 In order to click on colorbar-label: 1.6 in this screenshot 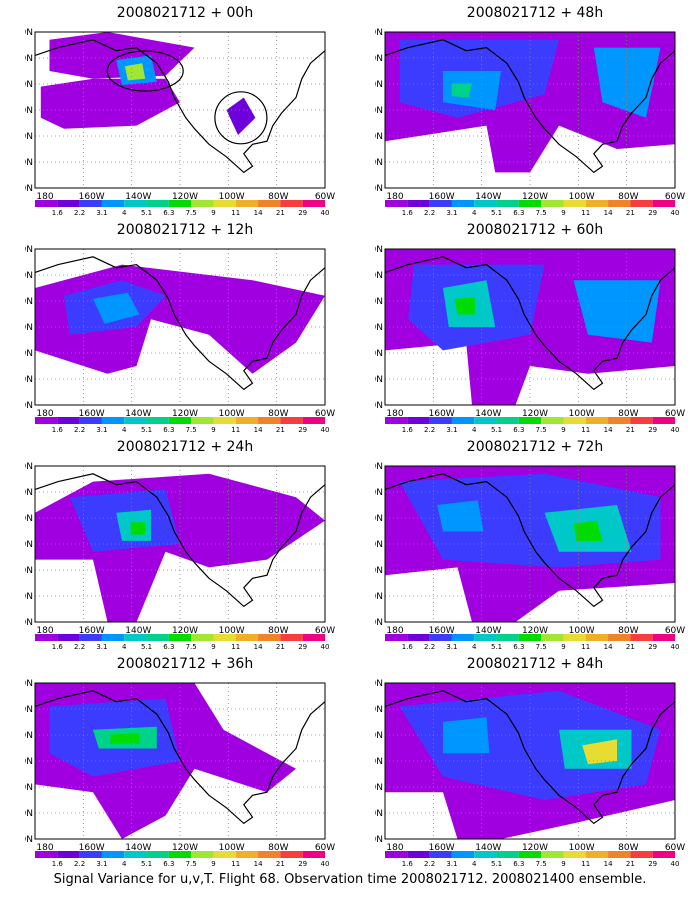, I will do `click(408, 647)`.